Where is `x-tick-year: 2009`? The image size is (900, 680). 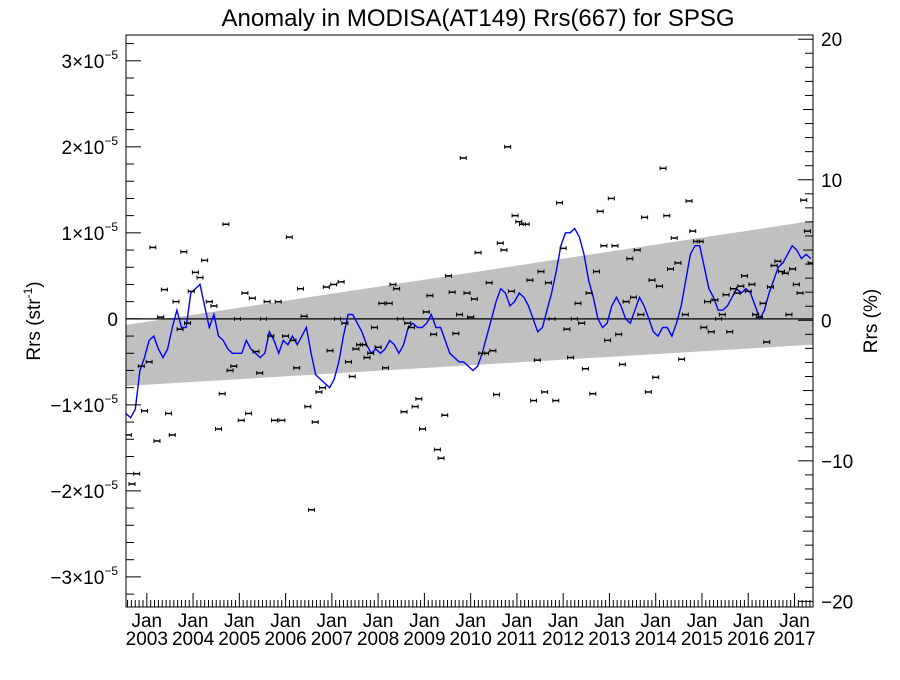 x-tick-year: 2009 is located at coordinates (424, 639).